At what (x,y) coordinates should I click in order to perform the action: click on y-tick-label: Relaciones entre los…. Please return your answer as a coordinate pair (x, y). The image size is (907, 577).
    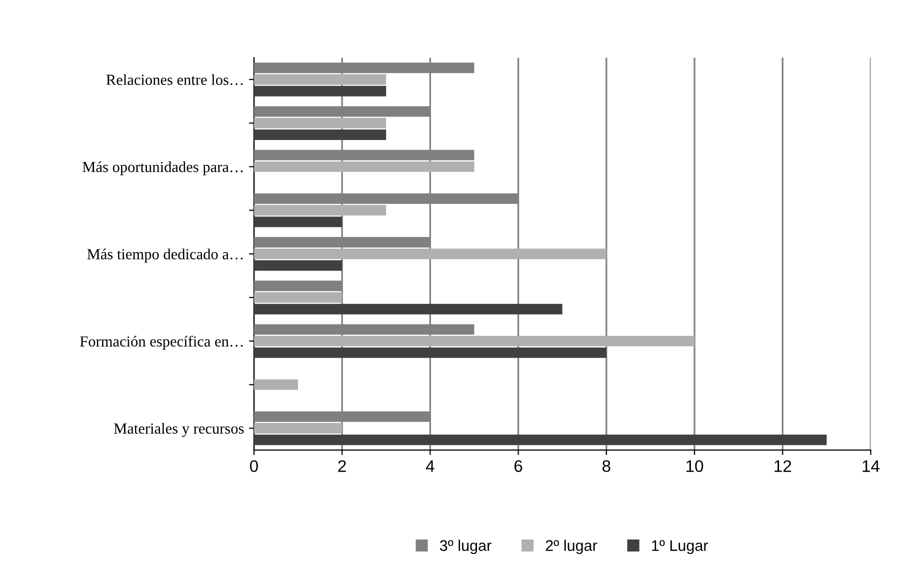
    Looking at the image, I should click on (174, 80).